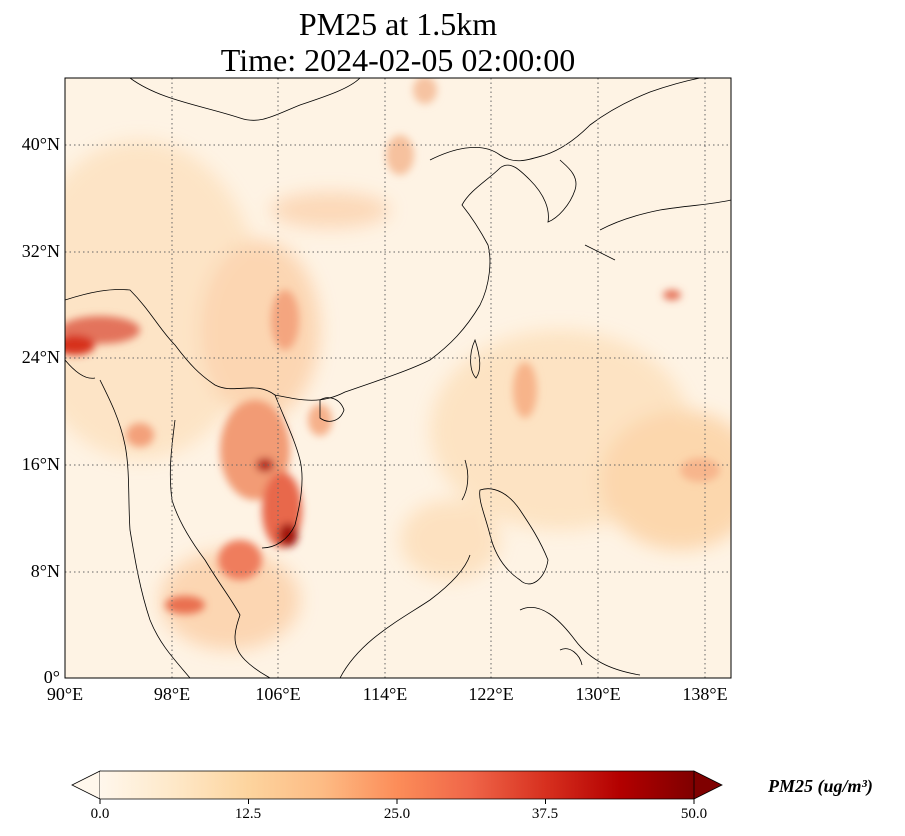 This screenshot has height=836, width=905. I want to click on lat-tick-0: 0°, so click(51, 677).